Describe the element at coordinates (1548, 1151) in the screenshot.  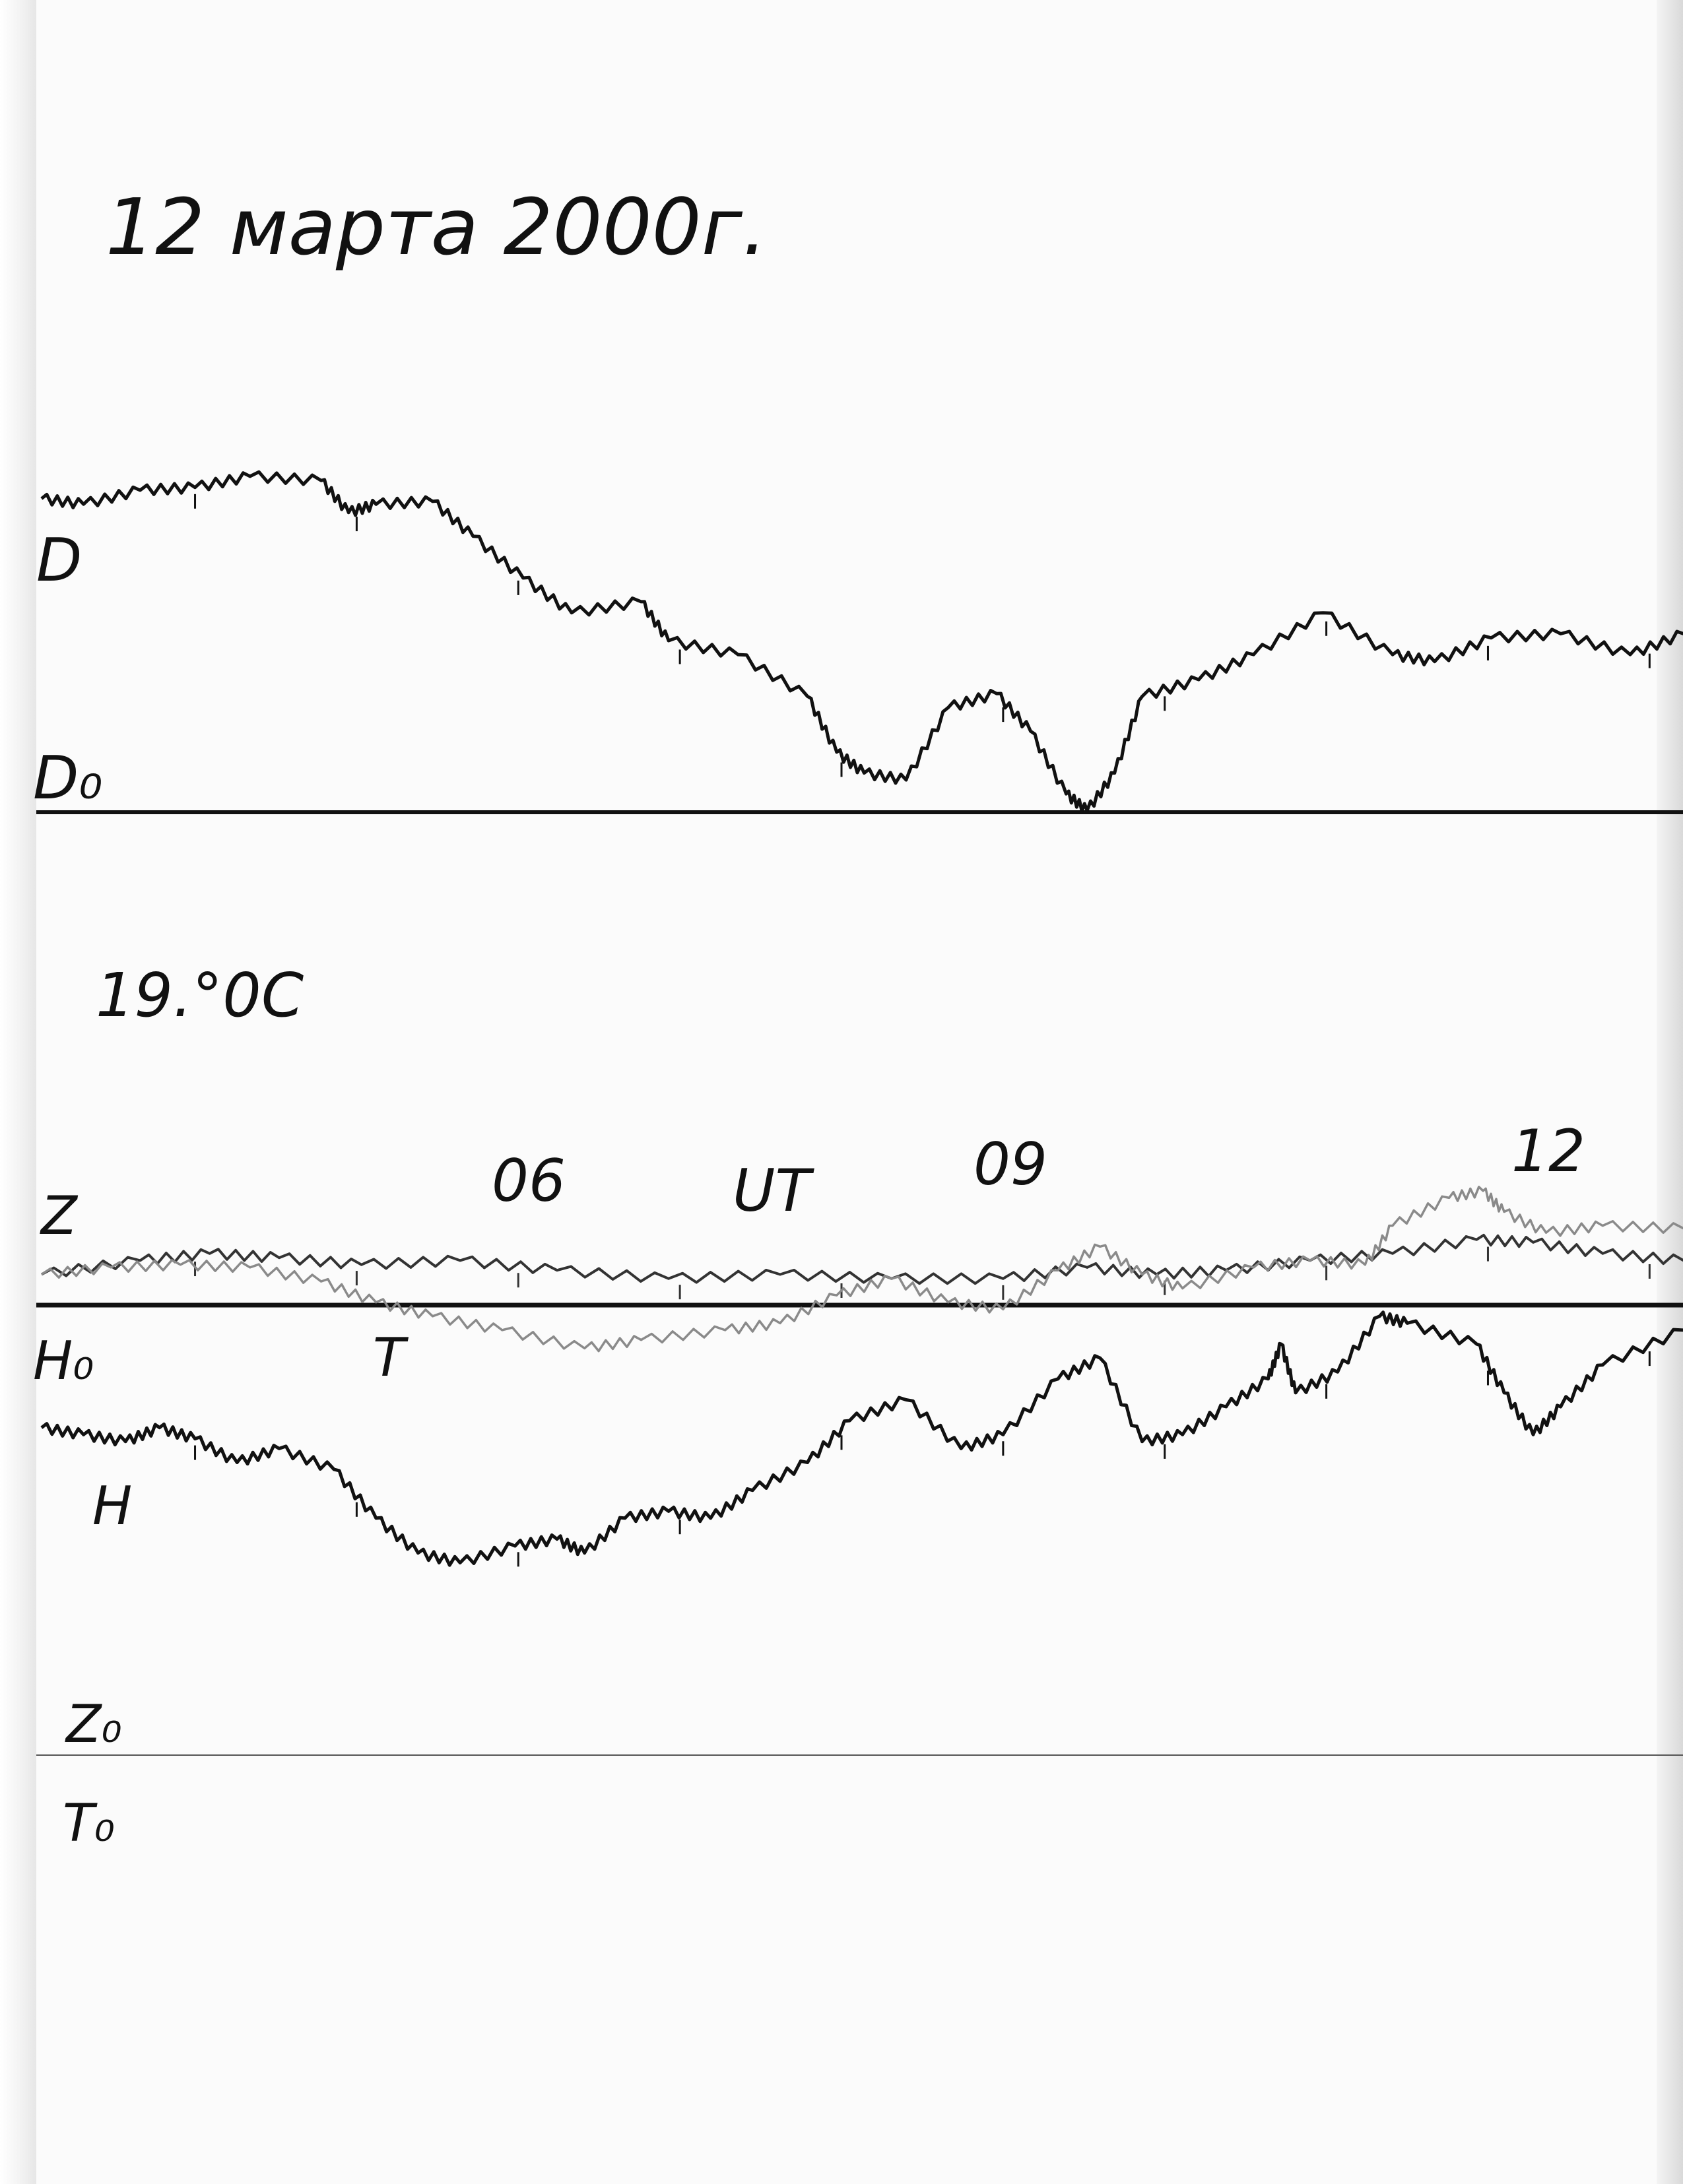
I see `time-label-12: 12` at that location.